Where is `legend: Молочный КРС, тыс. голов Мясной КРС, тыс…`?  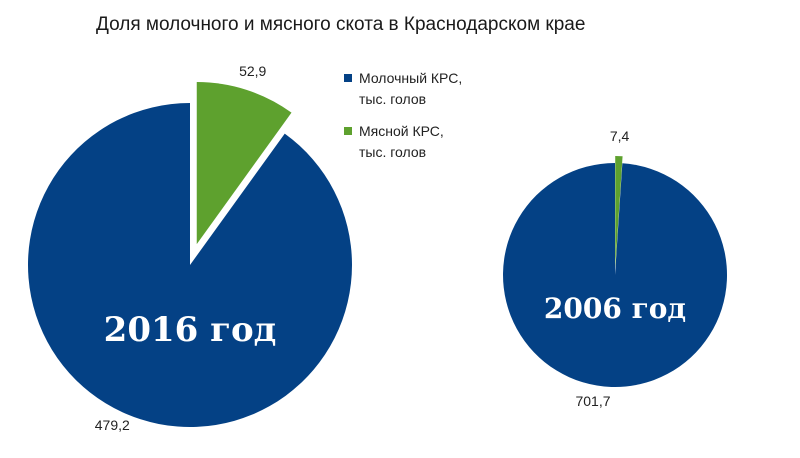
legend: Молочный КРС, тыс. голов Мясной КРС, тыс… is located at coordinates (403, 115).